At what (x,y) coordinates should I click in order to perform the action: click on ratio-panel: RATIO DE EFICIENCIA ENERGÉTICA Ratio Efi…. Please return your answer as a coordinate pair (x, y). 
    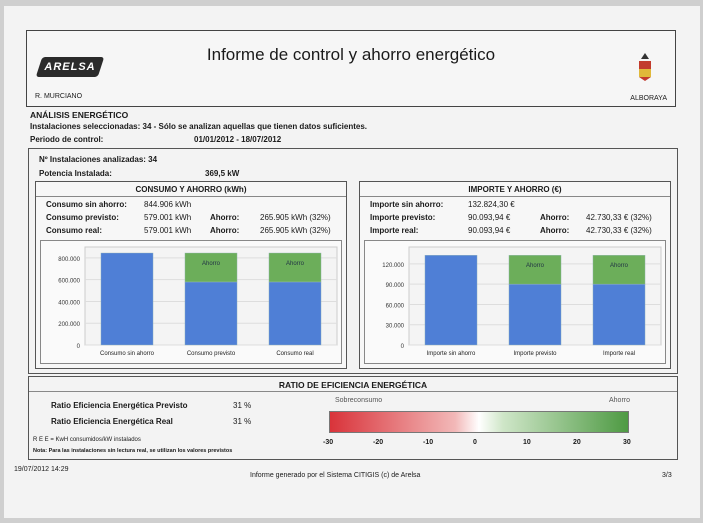
    Looking at the image, I should click on (353, 418).